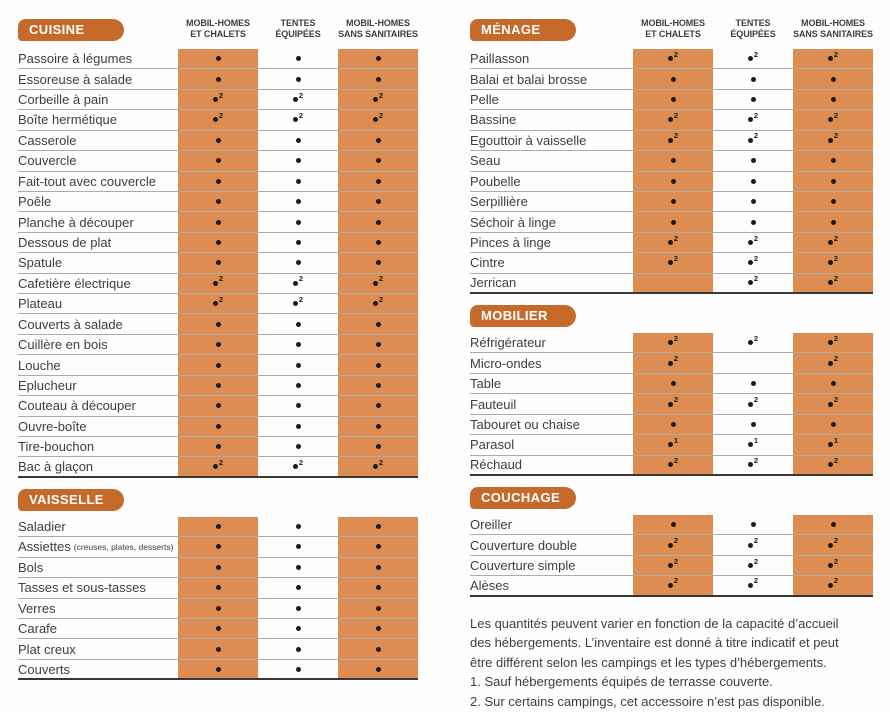 This screenshot has width=890, height=712. I want to click on section-title-pill: COUCHAGE, so click(523, 498).